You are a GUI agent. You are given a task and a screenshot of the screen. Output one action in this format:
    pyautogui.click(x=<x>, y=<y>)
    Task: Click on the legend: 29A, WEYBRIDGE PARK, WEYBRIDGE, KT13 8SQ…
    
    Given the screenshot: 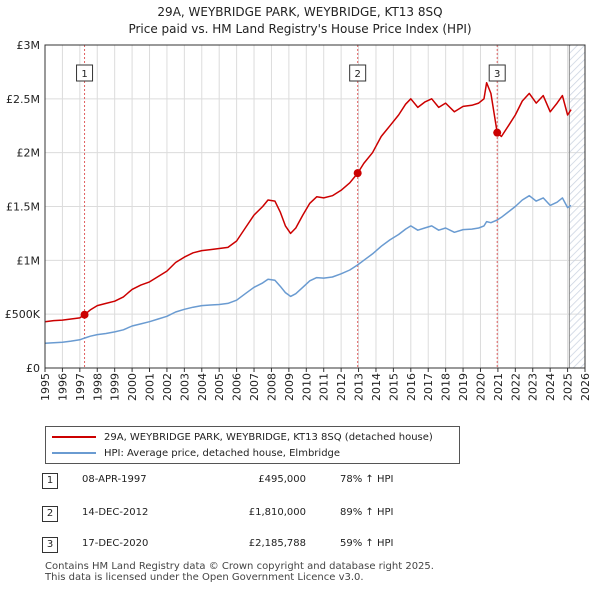 What is the action you would take?
    pyautogui.click(x=252, y=445)
    